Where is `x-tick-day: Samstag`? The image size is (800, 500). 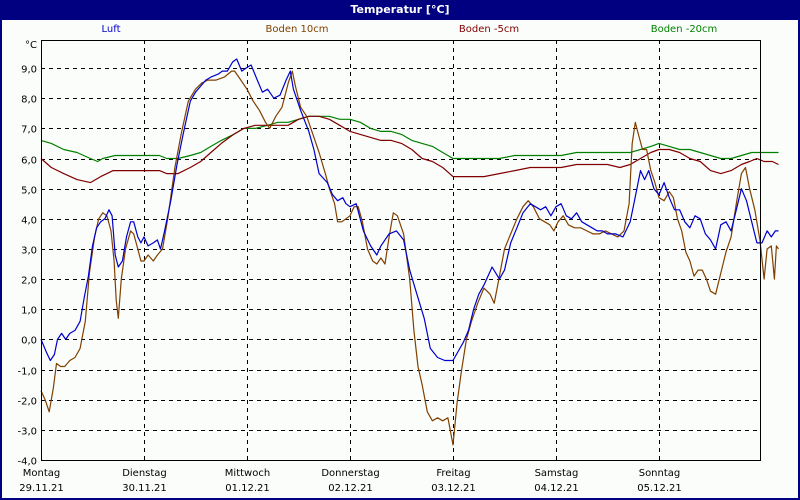 x-tick-day: Samstag is located at coordinates (557, 473).